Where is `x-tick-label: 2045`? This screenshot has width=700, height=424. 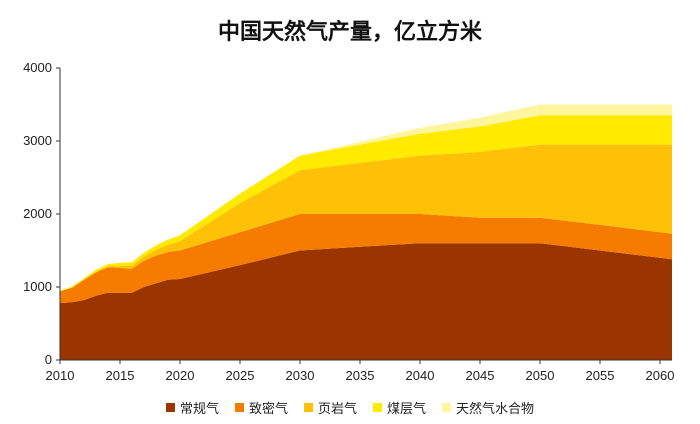 x-tick-label: 2045 is located at coordinates (480, 375).